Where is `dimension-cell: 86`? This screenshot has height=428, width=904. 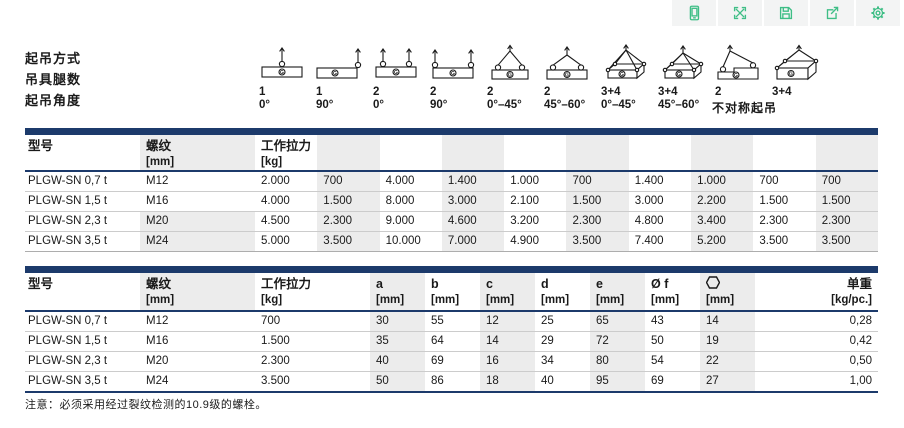
dimension-cell: 86 is located at coordinates (437, 381).